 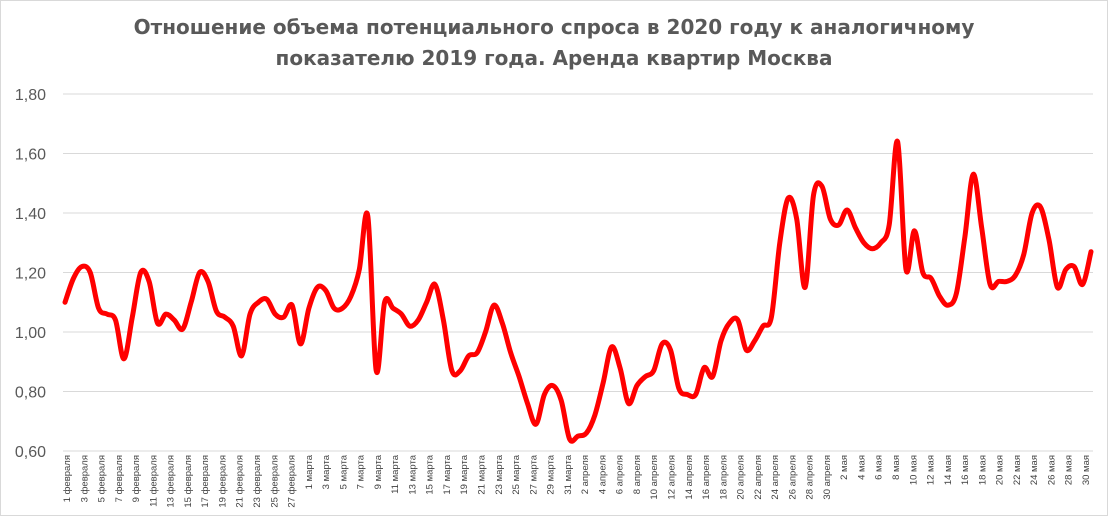 I want to click on x-tick-label: 23 марта, so click(x=499, y=474).